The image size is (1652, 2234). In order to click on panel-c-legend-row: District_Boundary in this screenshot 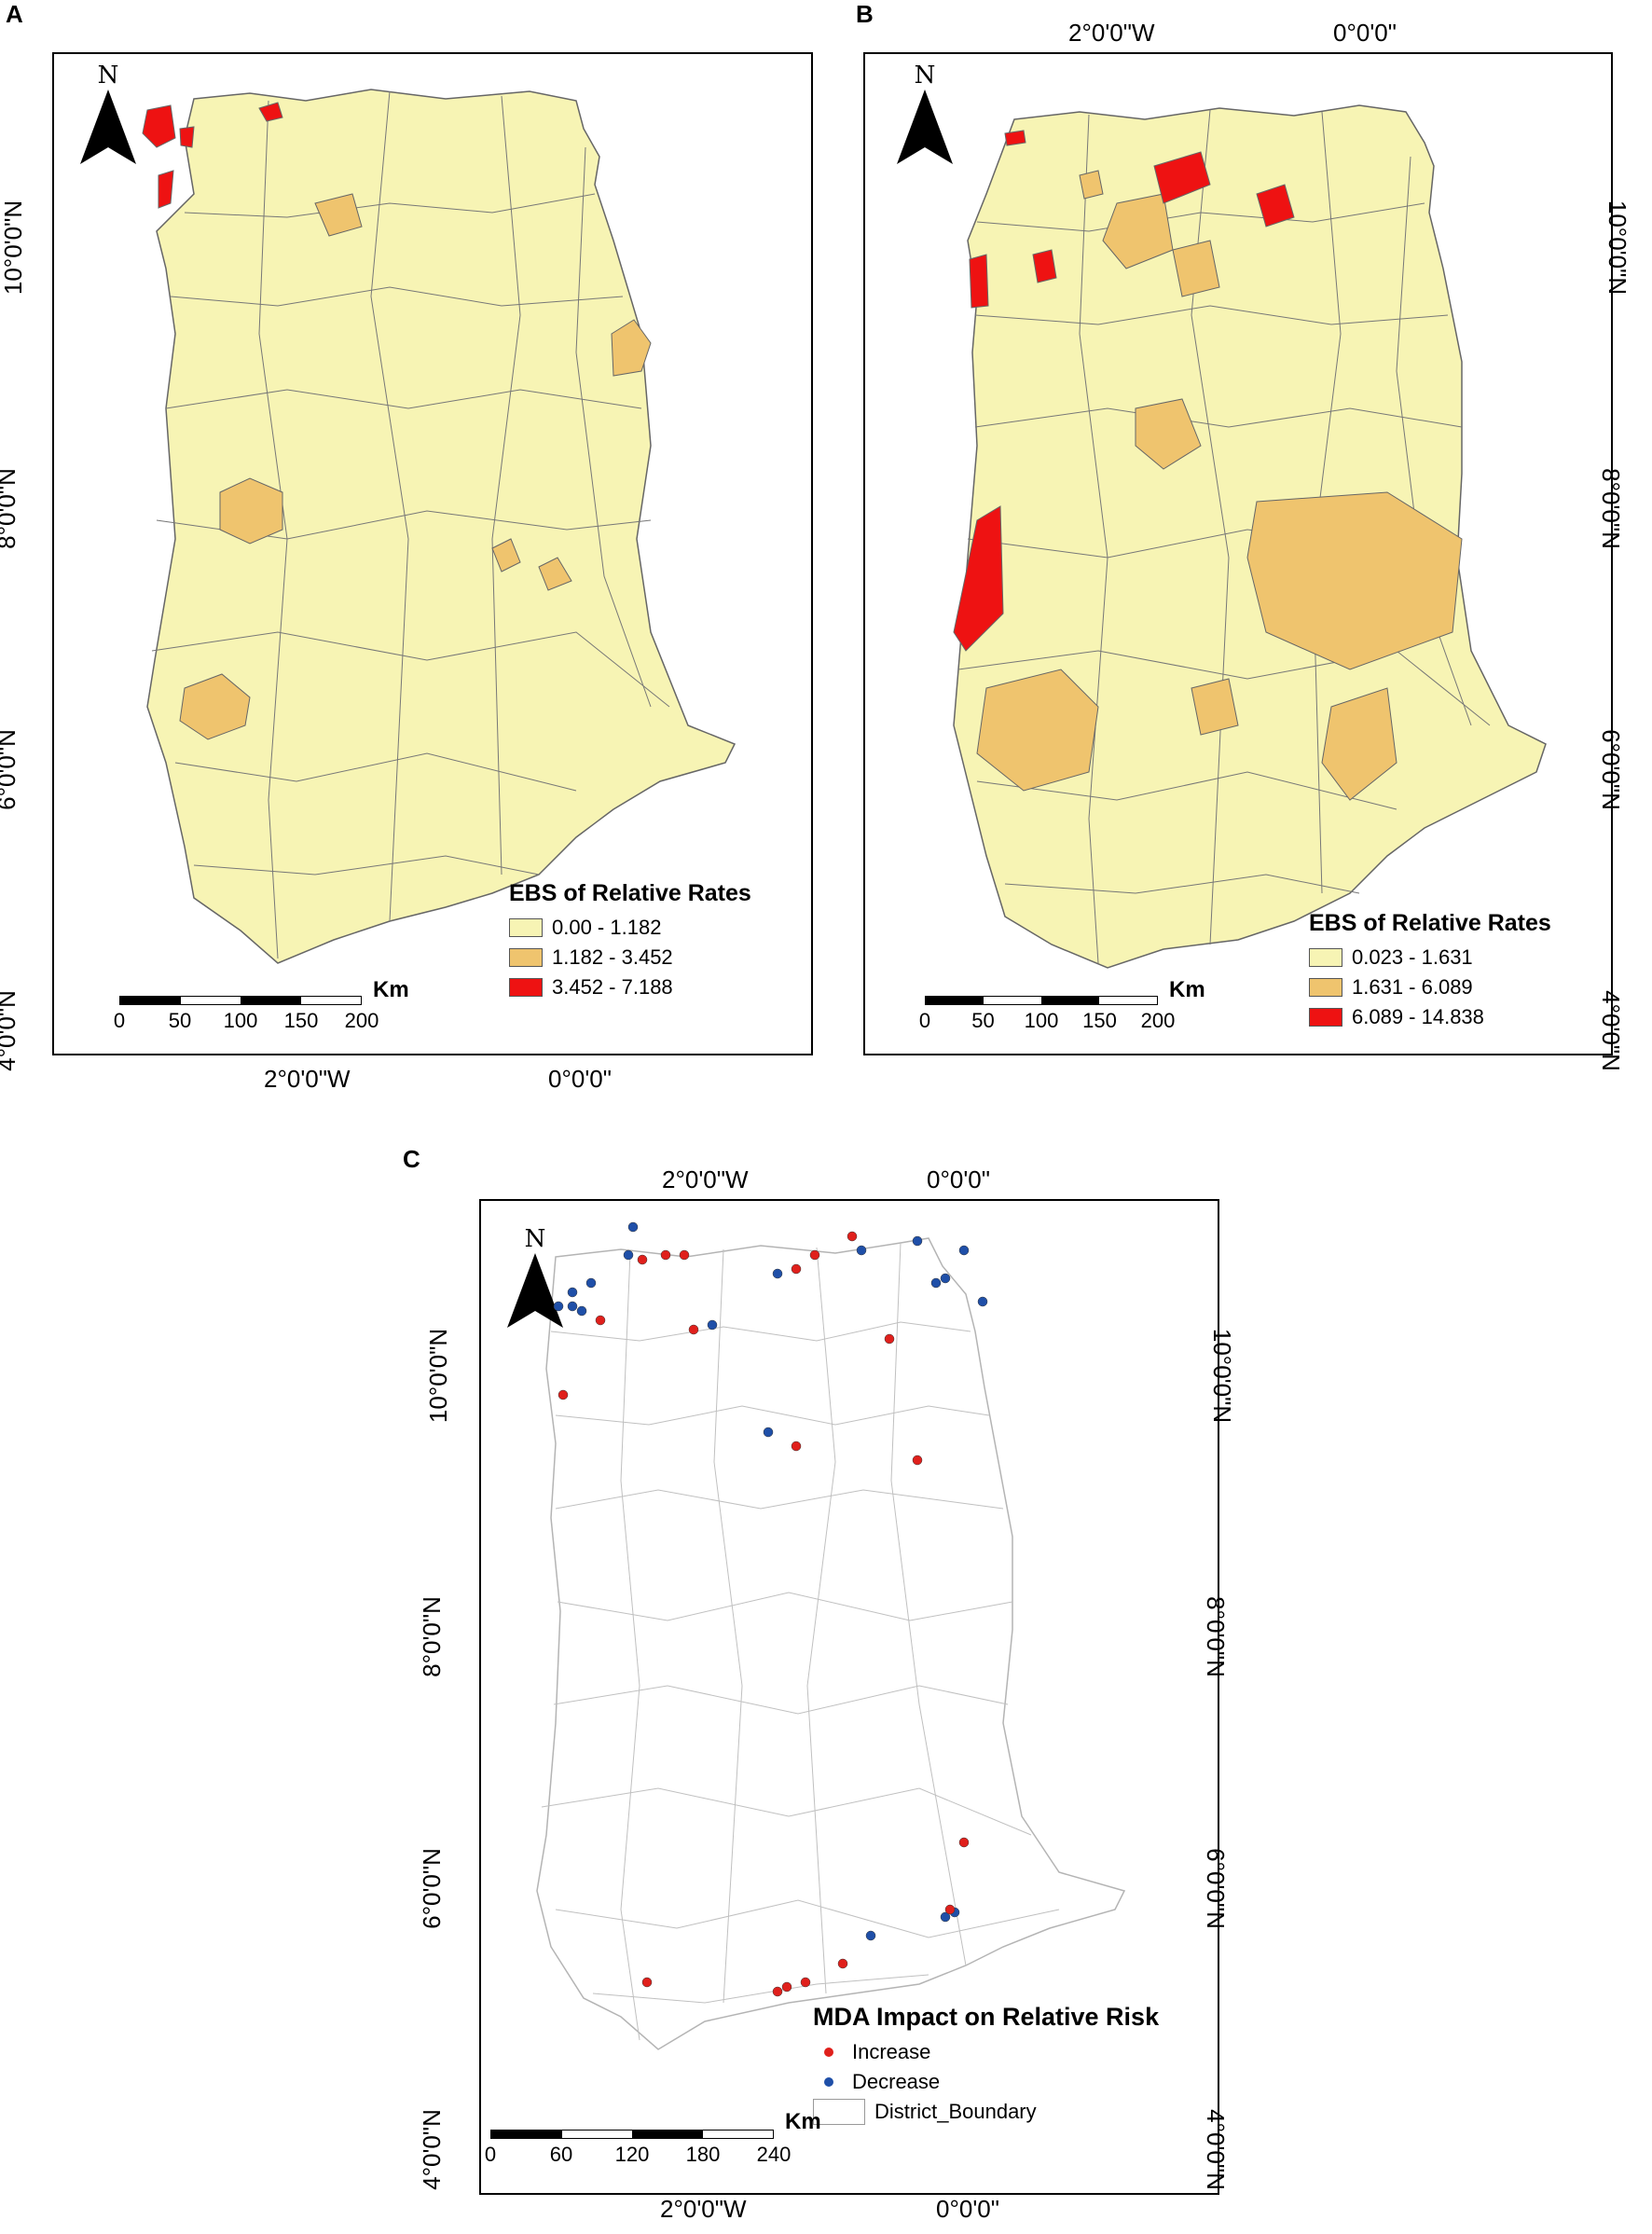, I will do `click(986, 2112)`.